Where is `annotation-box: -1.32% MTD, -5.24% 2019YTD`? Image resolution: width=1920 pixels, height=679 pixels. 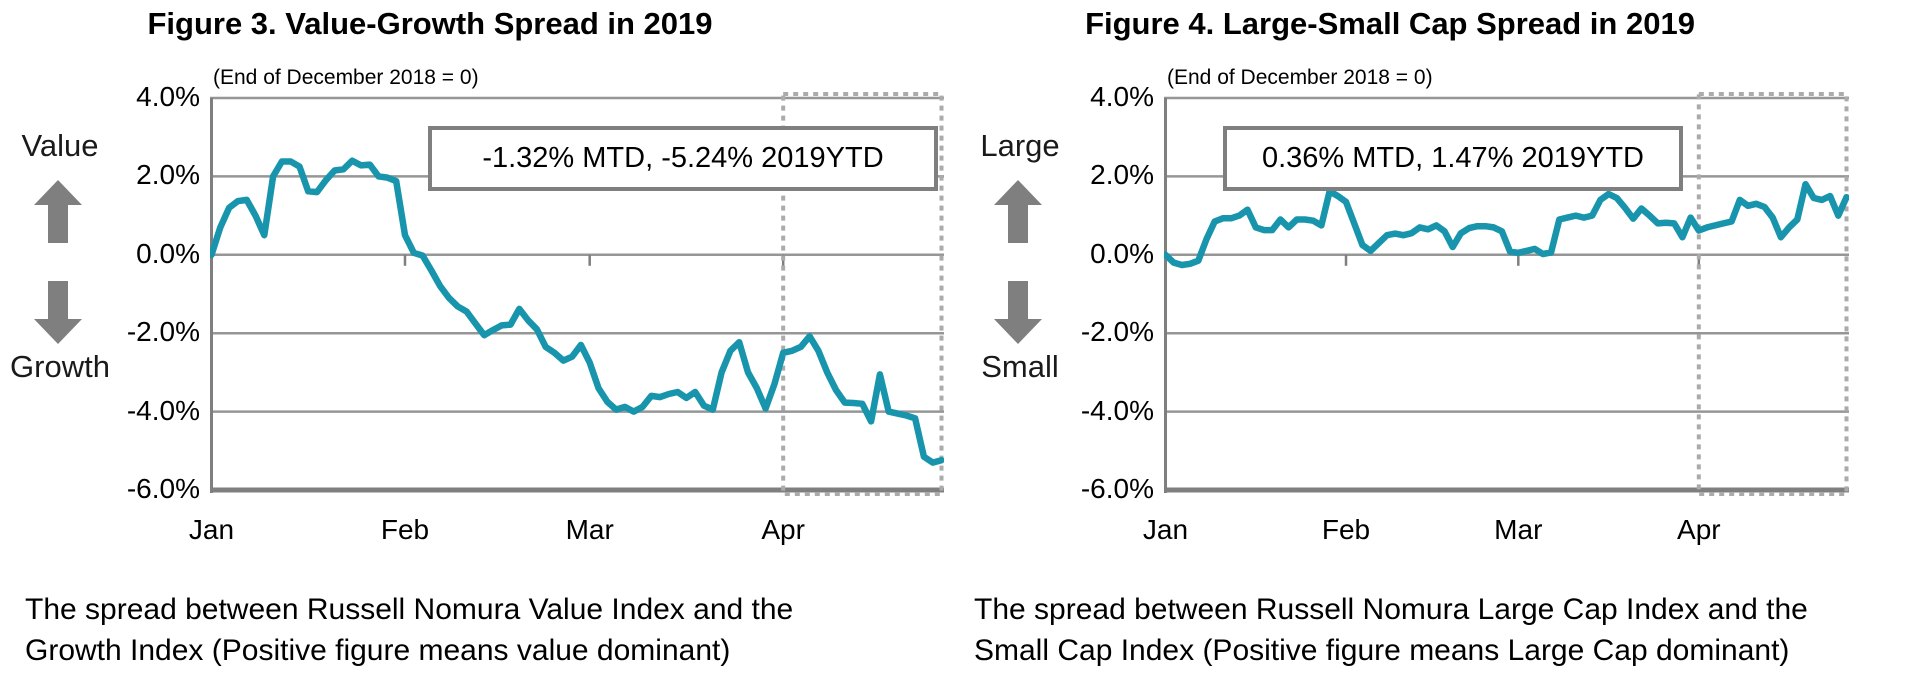
annotation-box: -1.32% MTD, -5.24% 2019YTD is located at coordinates (683, 158).